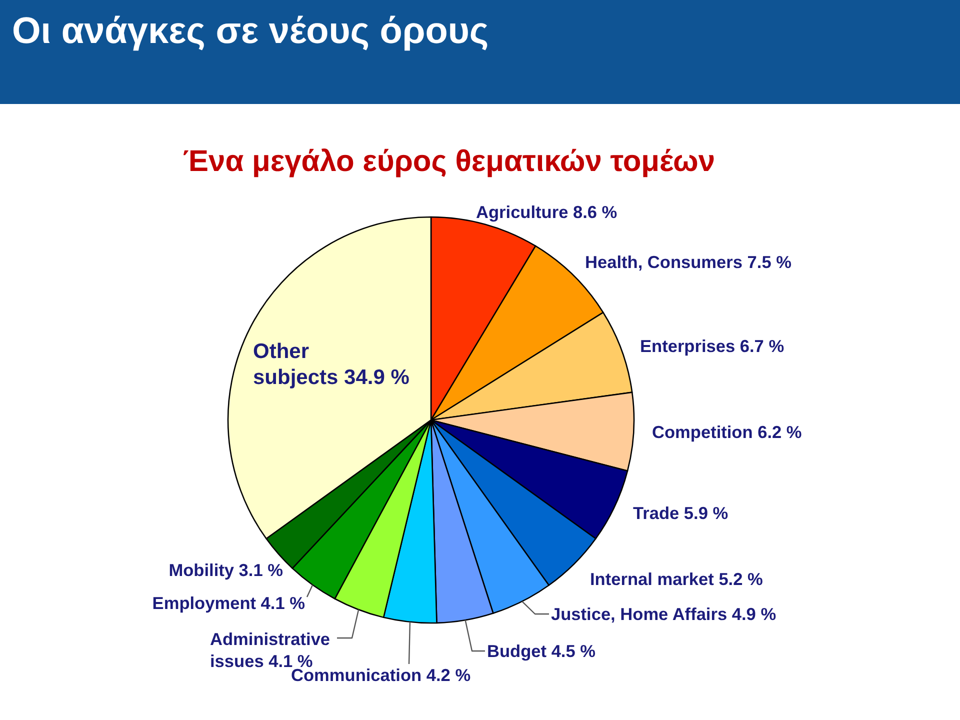 This screenshot has width=960, height=720. I want to click on chart-title: Οι ανάγκες σε νέους όρους, so click(250, 30).